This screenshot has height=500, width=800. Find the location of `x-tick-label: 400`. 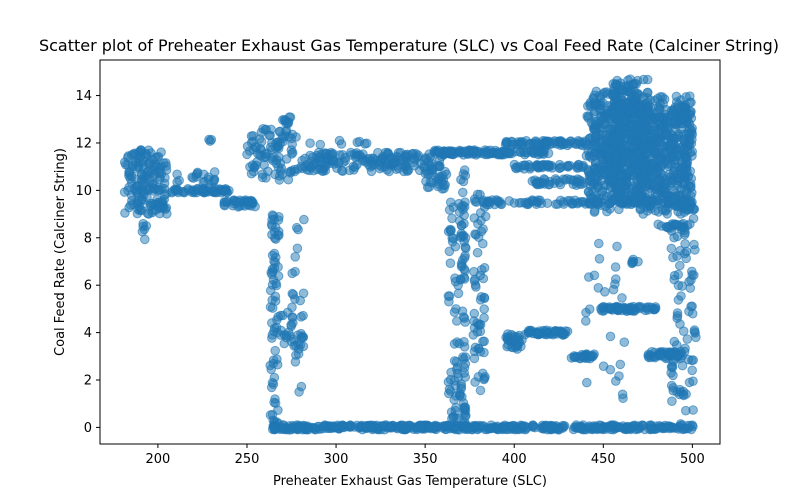

x-tick-label: 400 is located at coordinates (514, 459).